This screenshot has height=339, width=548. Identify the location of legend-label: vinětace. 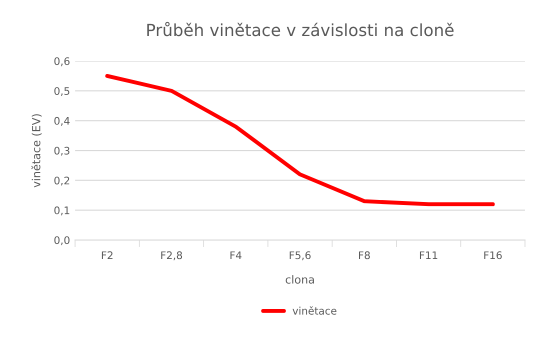
(314, 310).